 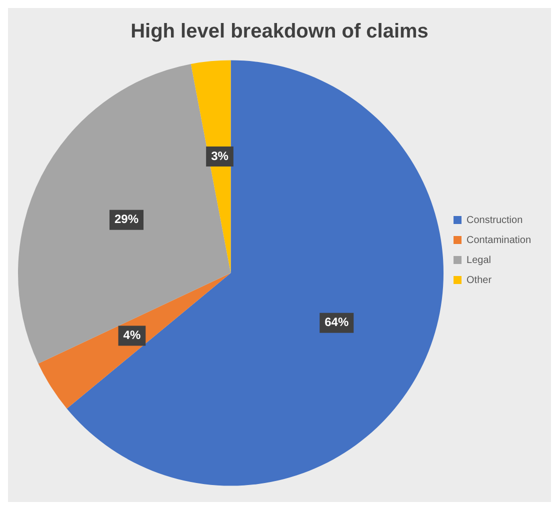 I want to click on data-label: 64%, so click(x=336, y=322).